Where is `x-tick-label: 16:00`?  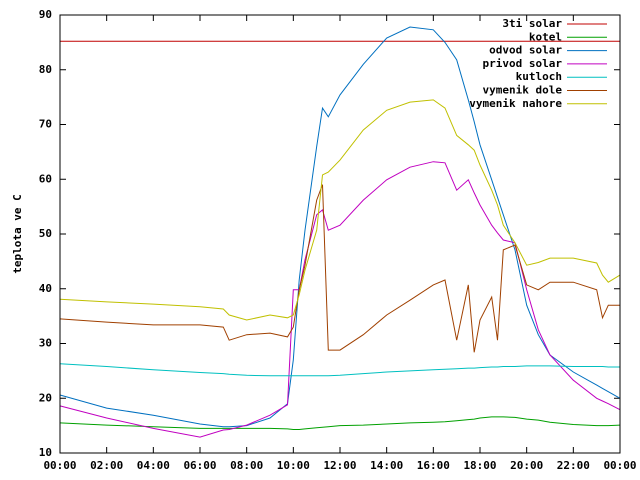 x-tick-label: 16:00 is located at coordinates (433, 465).